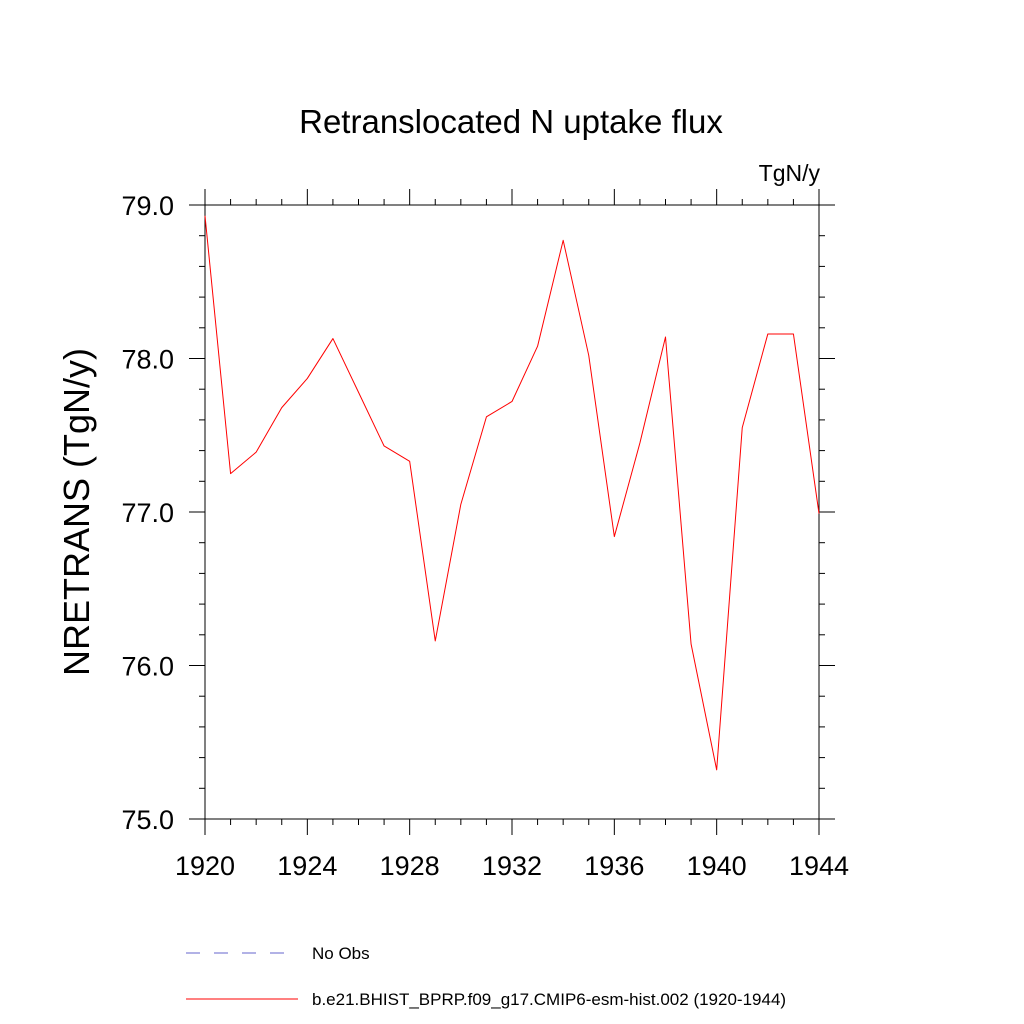 The width and height of the screenshot is (1024, 1024). What do you see at coordinates (147, 360) in the screenshot?
I see `y-tick-label: 78.0` at bounding box center [147, 360].